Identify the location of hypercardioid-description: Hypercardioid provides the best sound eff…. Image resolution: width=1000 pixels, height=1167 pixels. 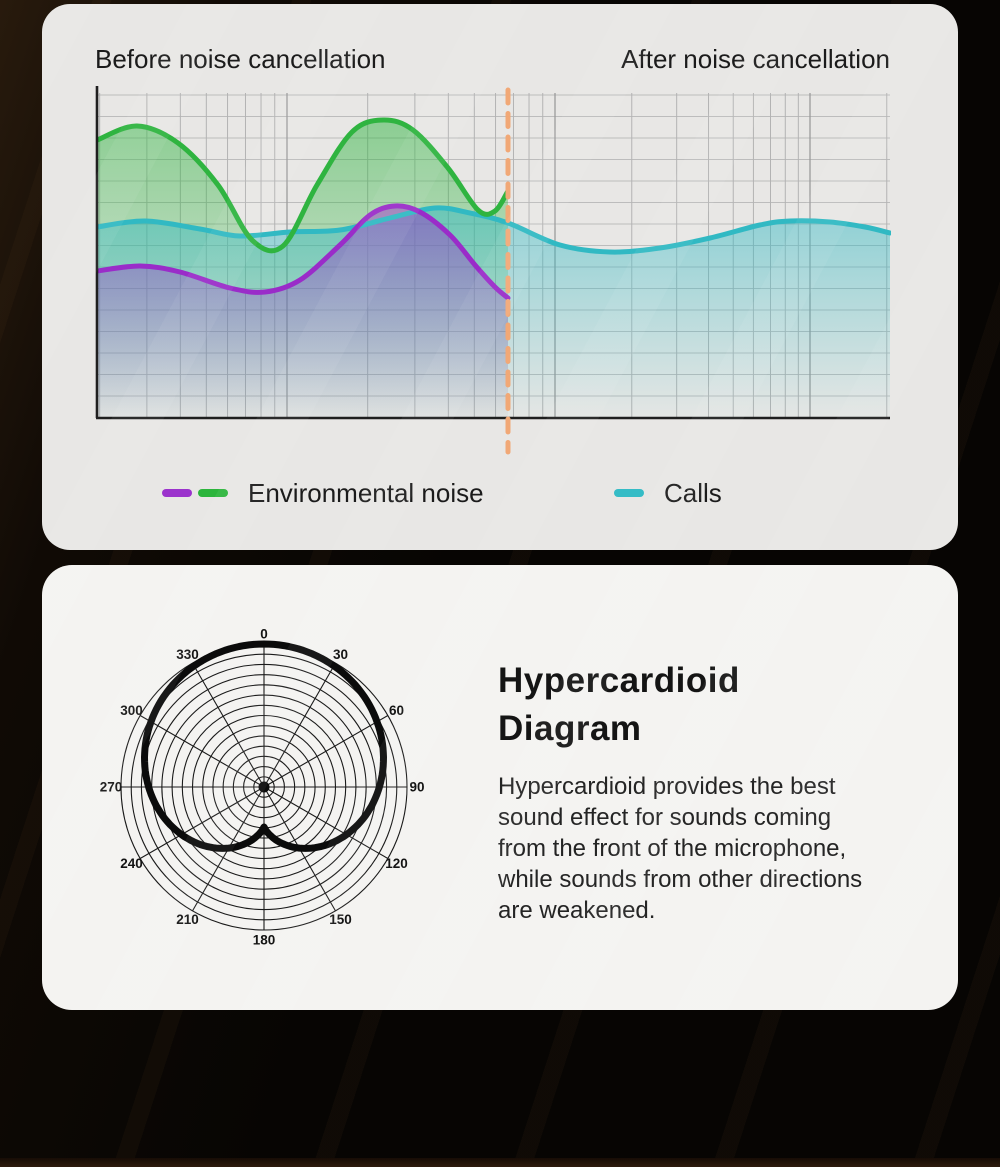
(718, 848).